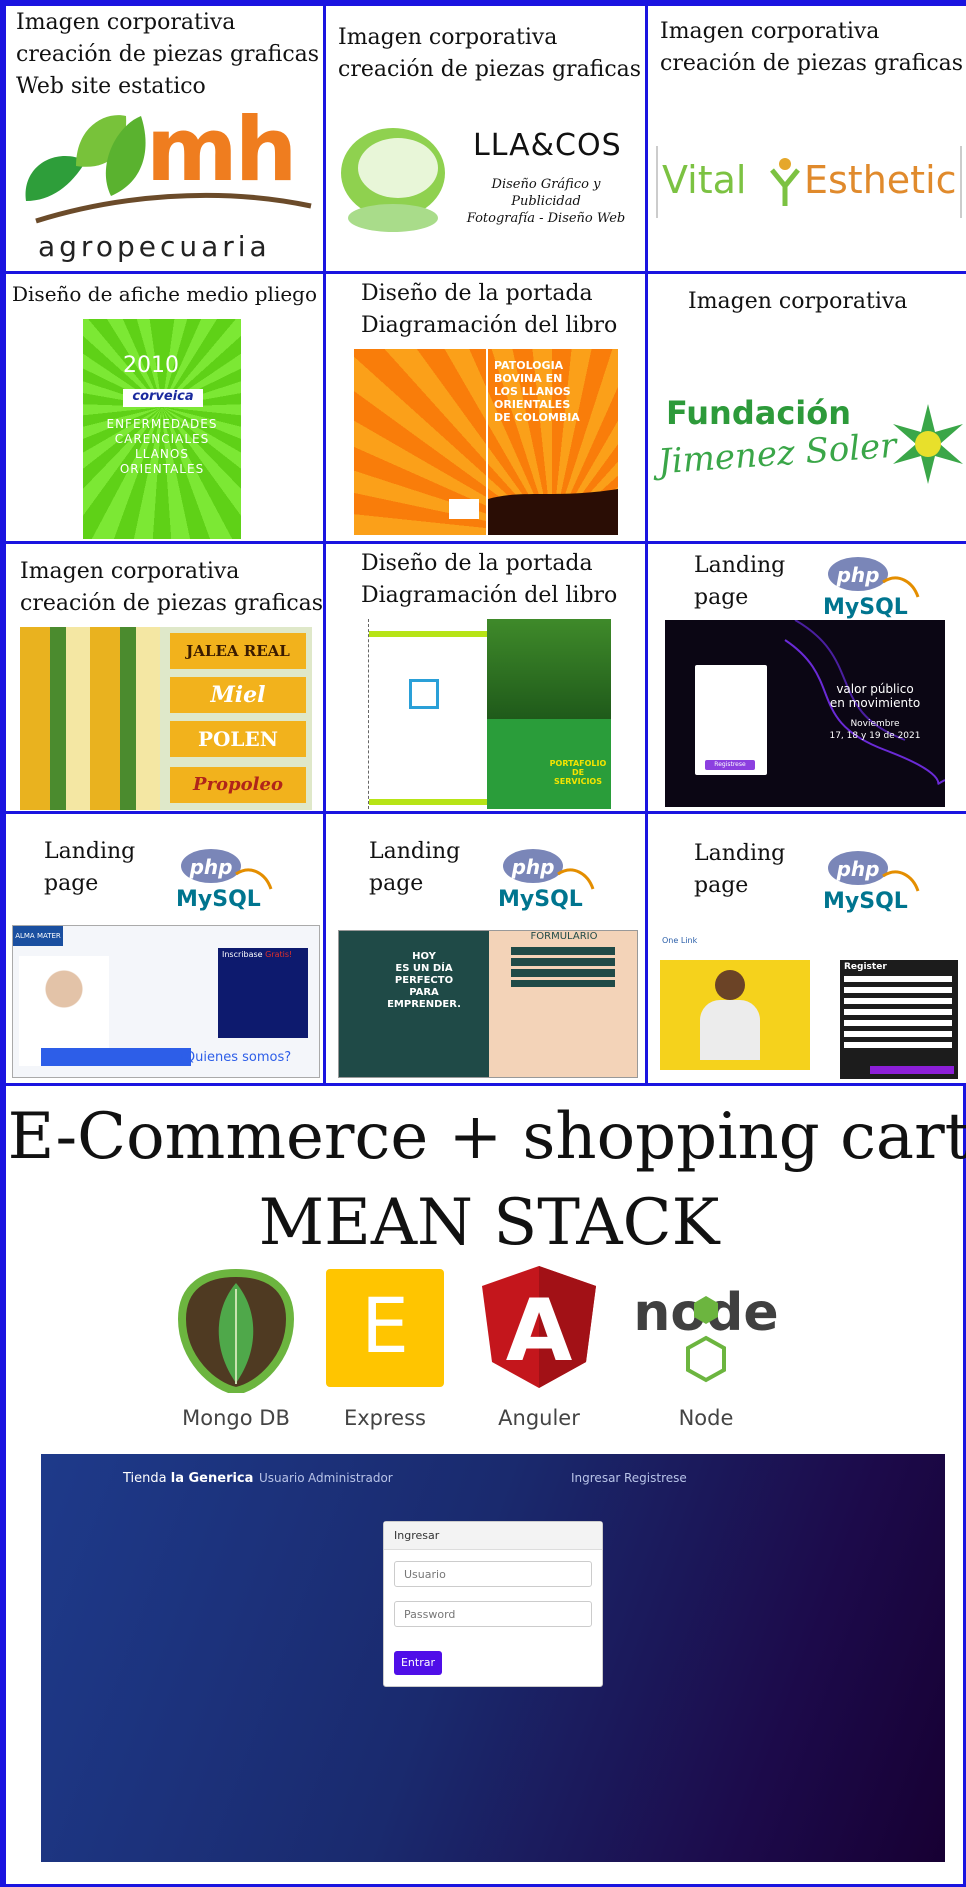 The width and height of the screenshot is (966, 1887). I want to click on label-polen: POLEN, so click(238, 739).